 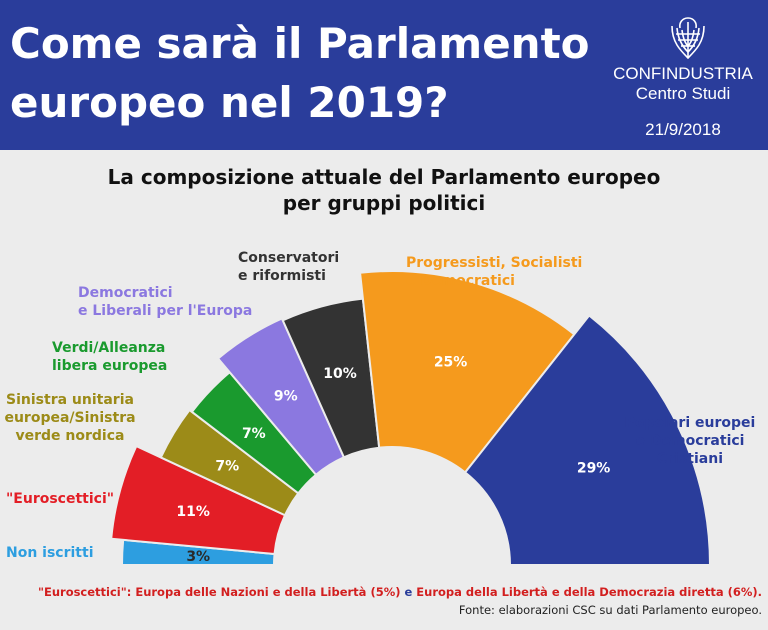 I want to click on brand-subtitle: Centro Studi, so click(x=683, y=93).